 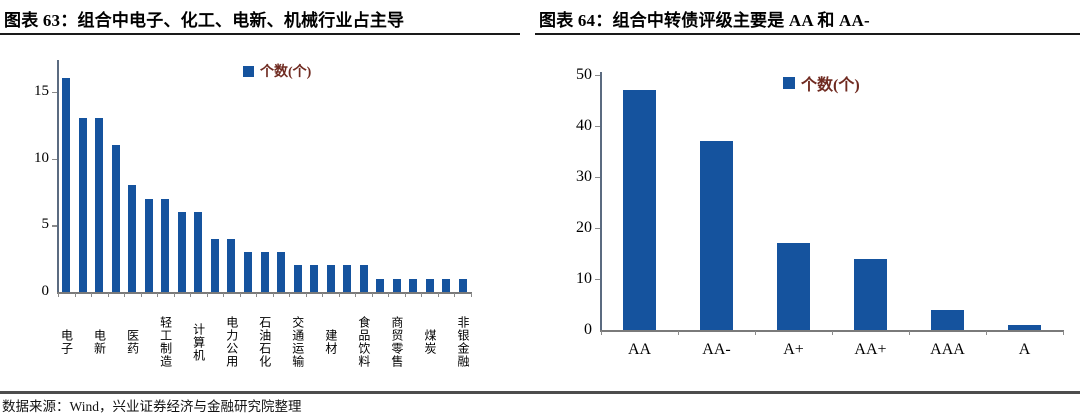 I want to click on y-axis-tick-label: 40, so click(x=584, y=125).